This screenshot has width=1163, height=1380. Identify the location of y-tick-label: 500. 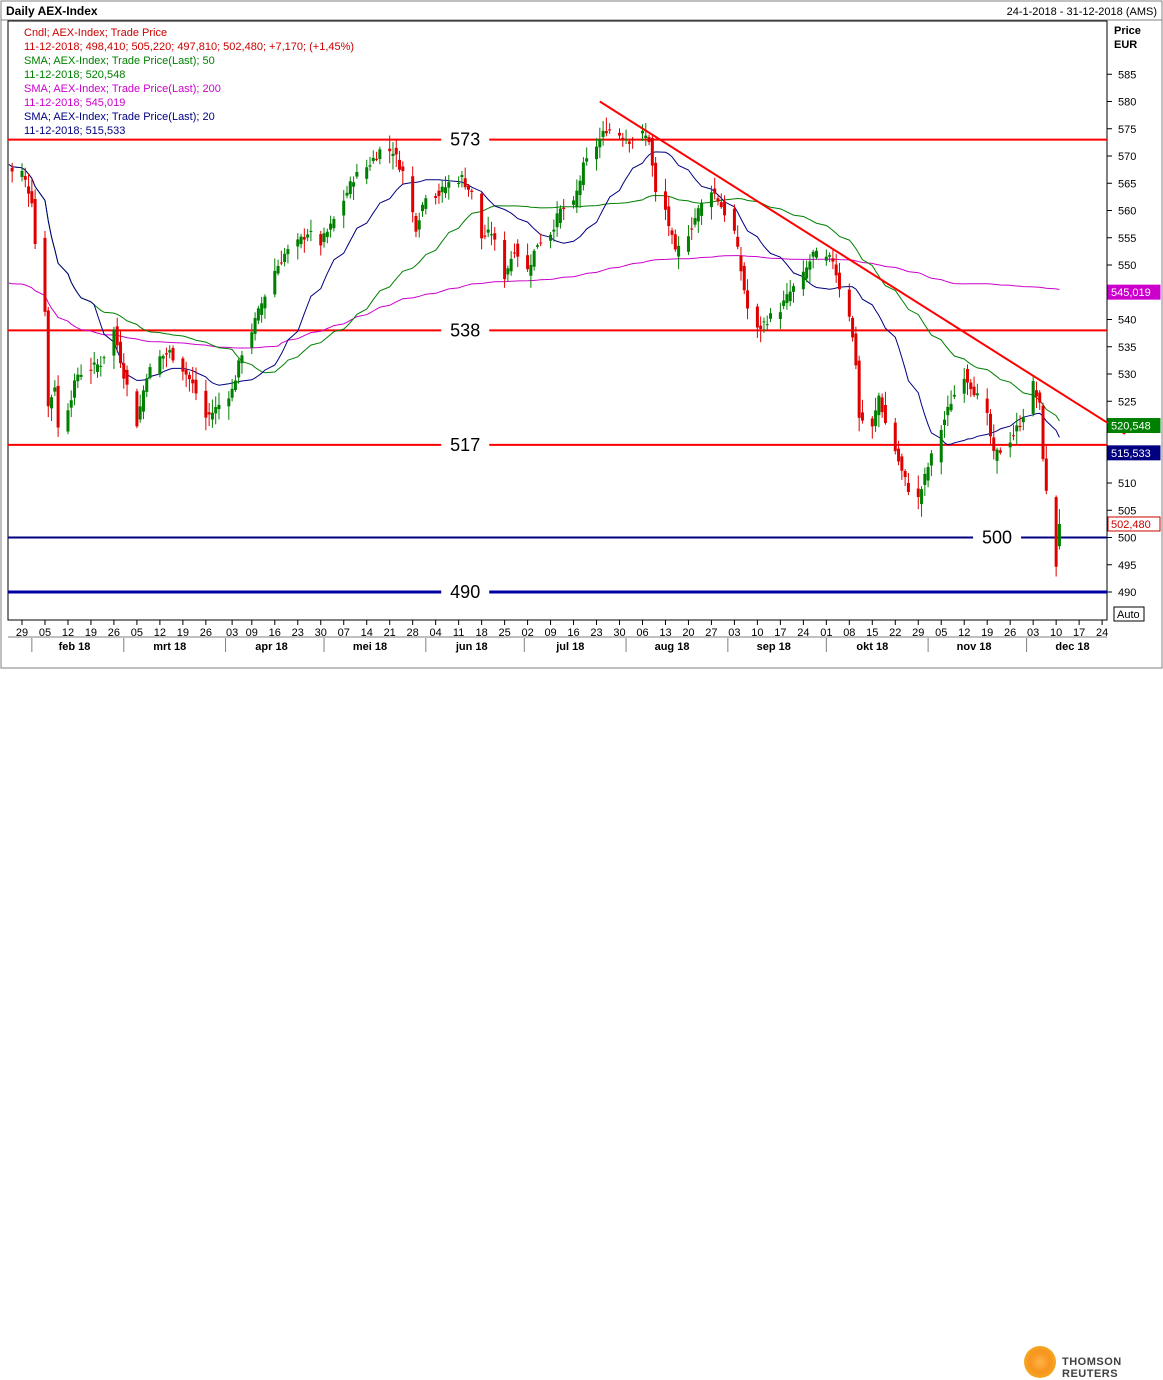
(1127, 539).